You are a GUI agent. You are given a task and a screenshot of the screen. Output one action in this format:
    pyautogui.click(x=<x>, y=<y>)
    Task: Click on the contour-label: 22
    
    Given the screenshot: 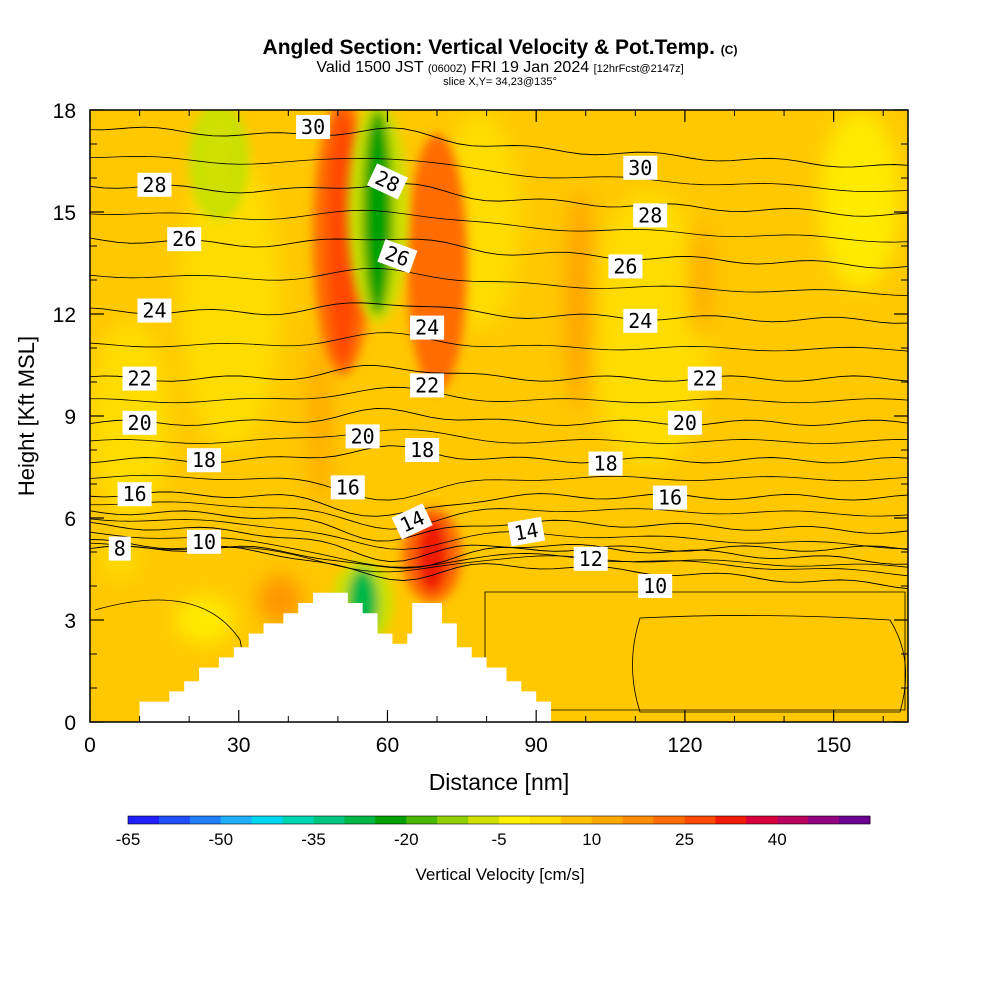 What is the action you would take?
    pyautogui.click(x=704, y=378)
    